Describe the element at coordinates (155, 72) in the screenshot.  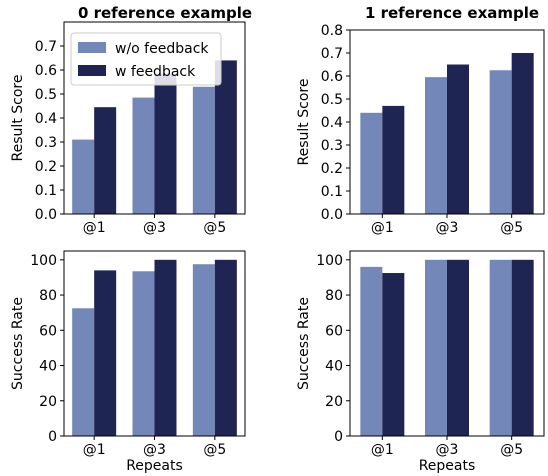
I see `legend-label: w feedback` at that location.